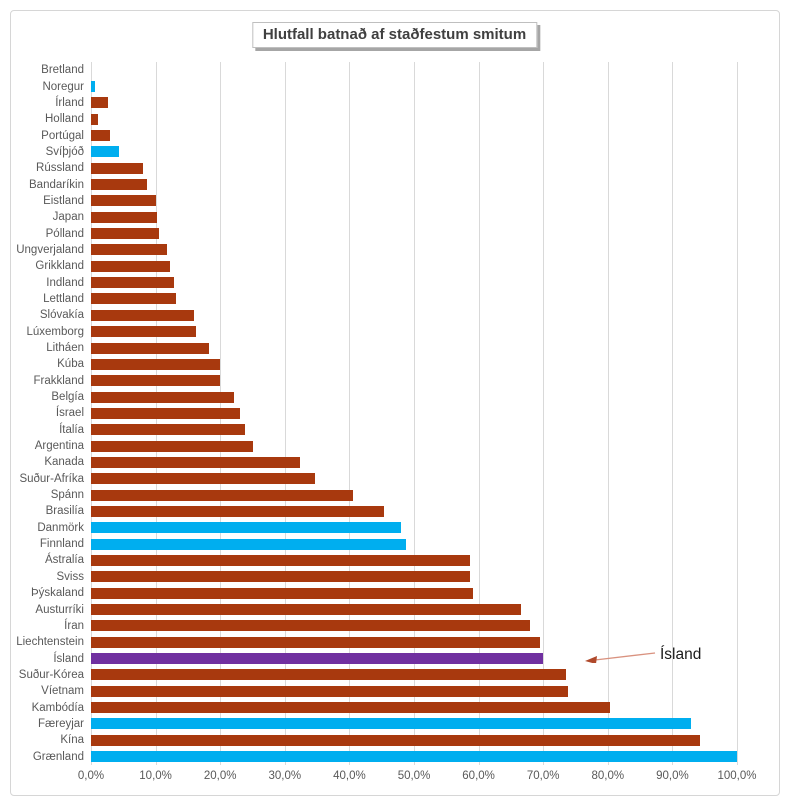 This screenshot has height=805, width=789. What do you see at coordinates (51, 478) in the screenshot?
I see `y-label-Suður-Afríka: Suður-Afríka` at bounding box center [51, 478].